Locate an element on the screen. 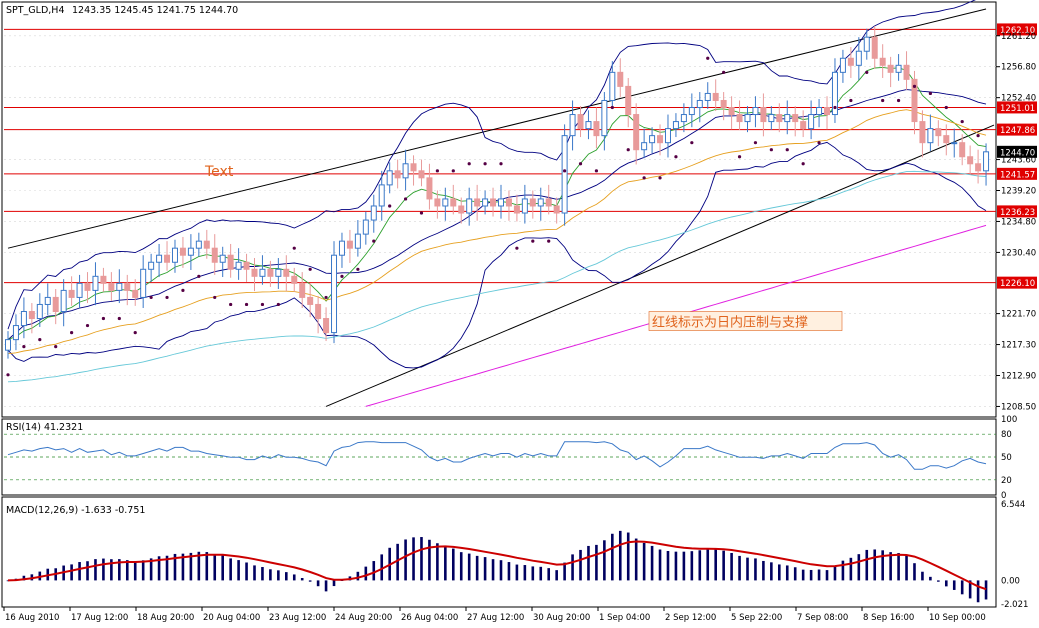 Image resolution: width=1039 pixels, height=628 pixels. level-label: 1236.23 is located at coordinates (1017, 213).